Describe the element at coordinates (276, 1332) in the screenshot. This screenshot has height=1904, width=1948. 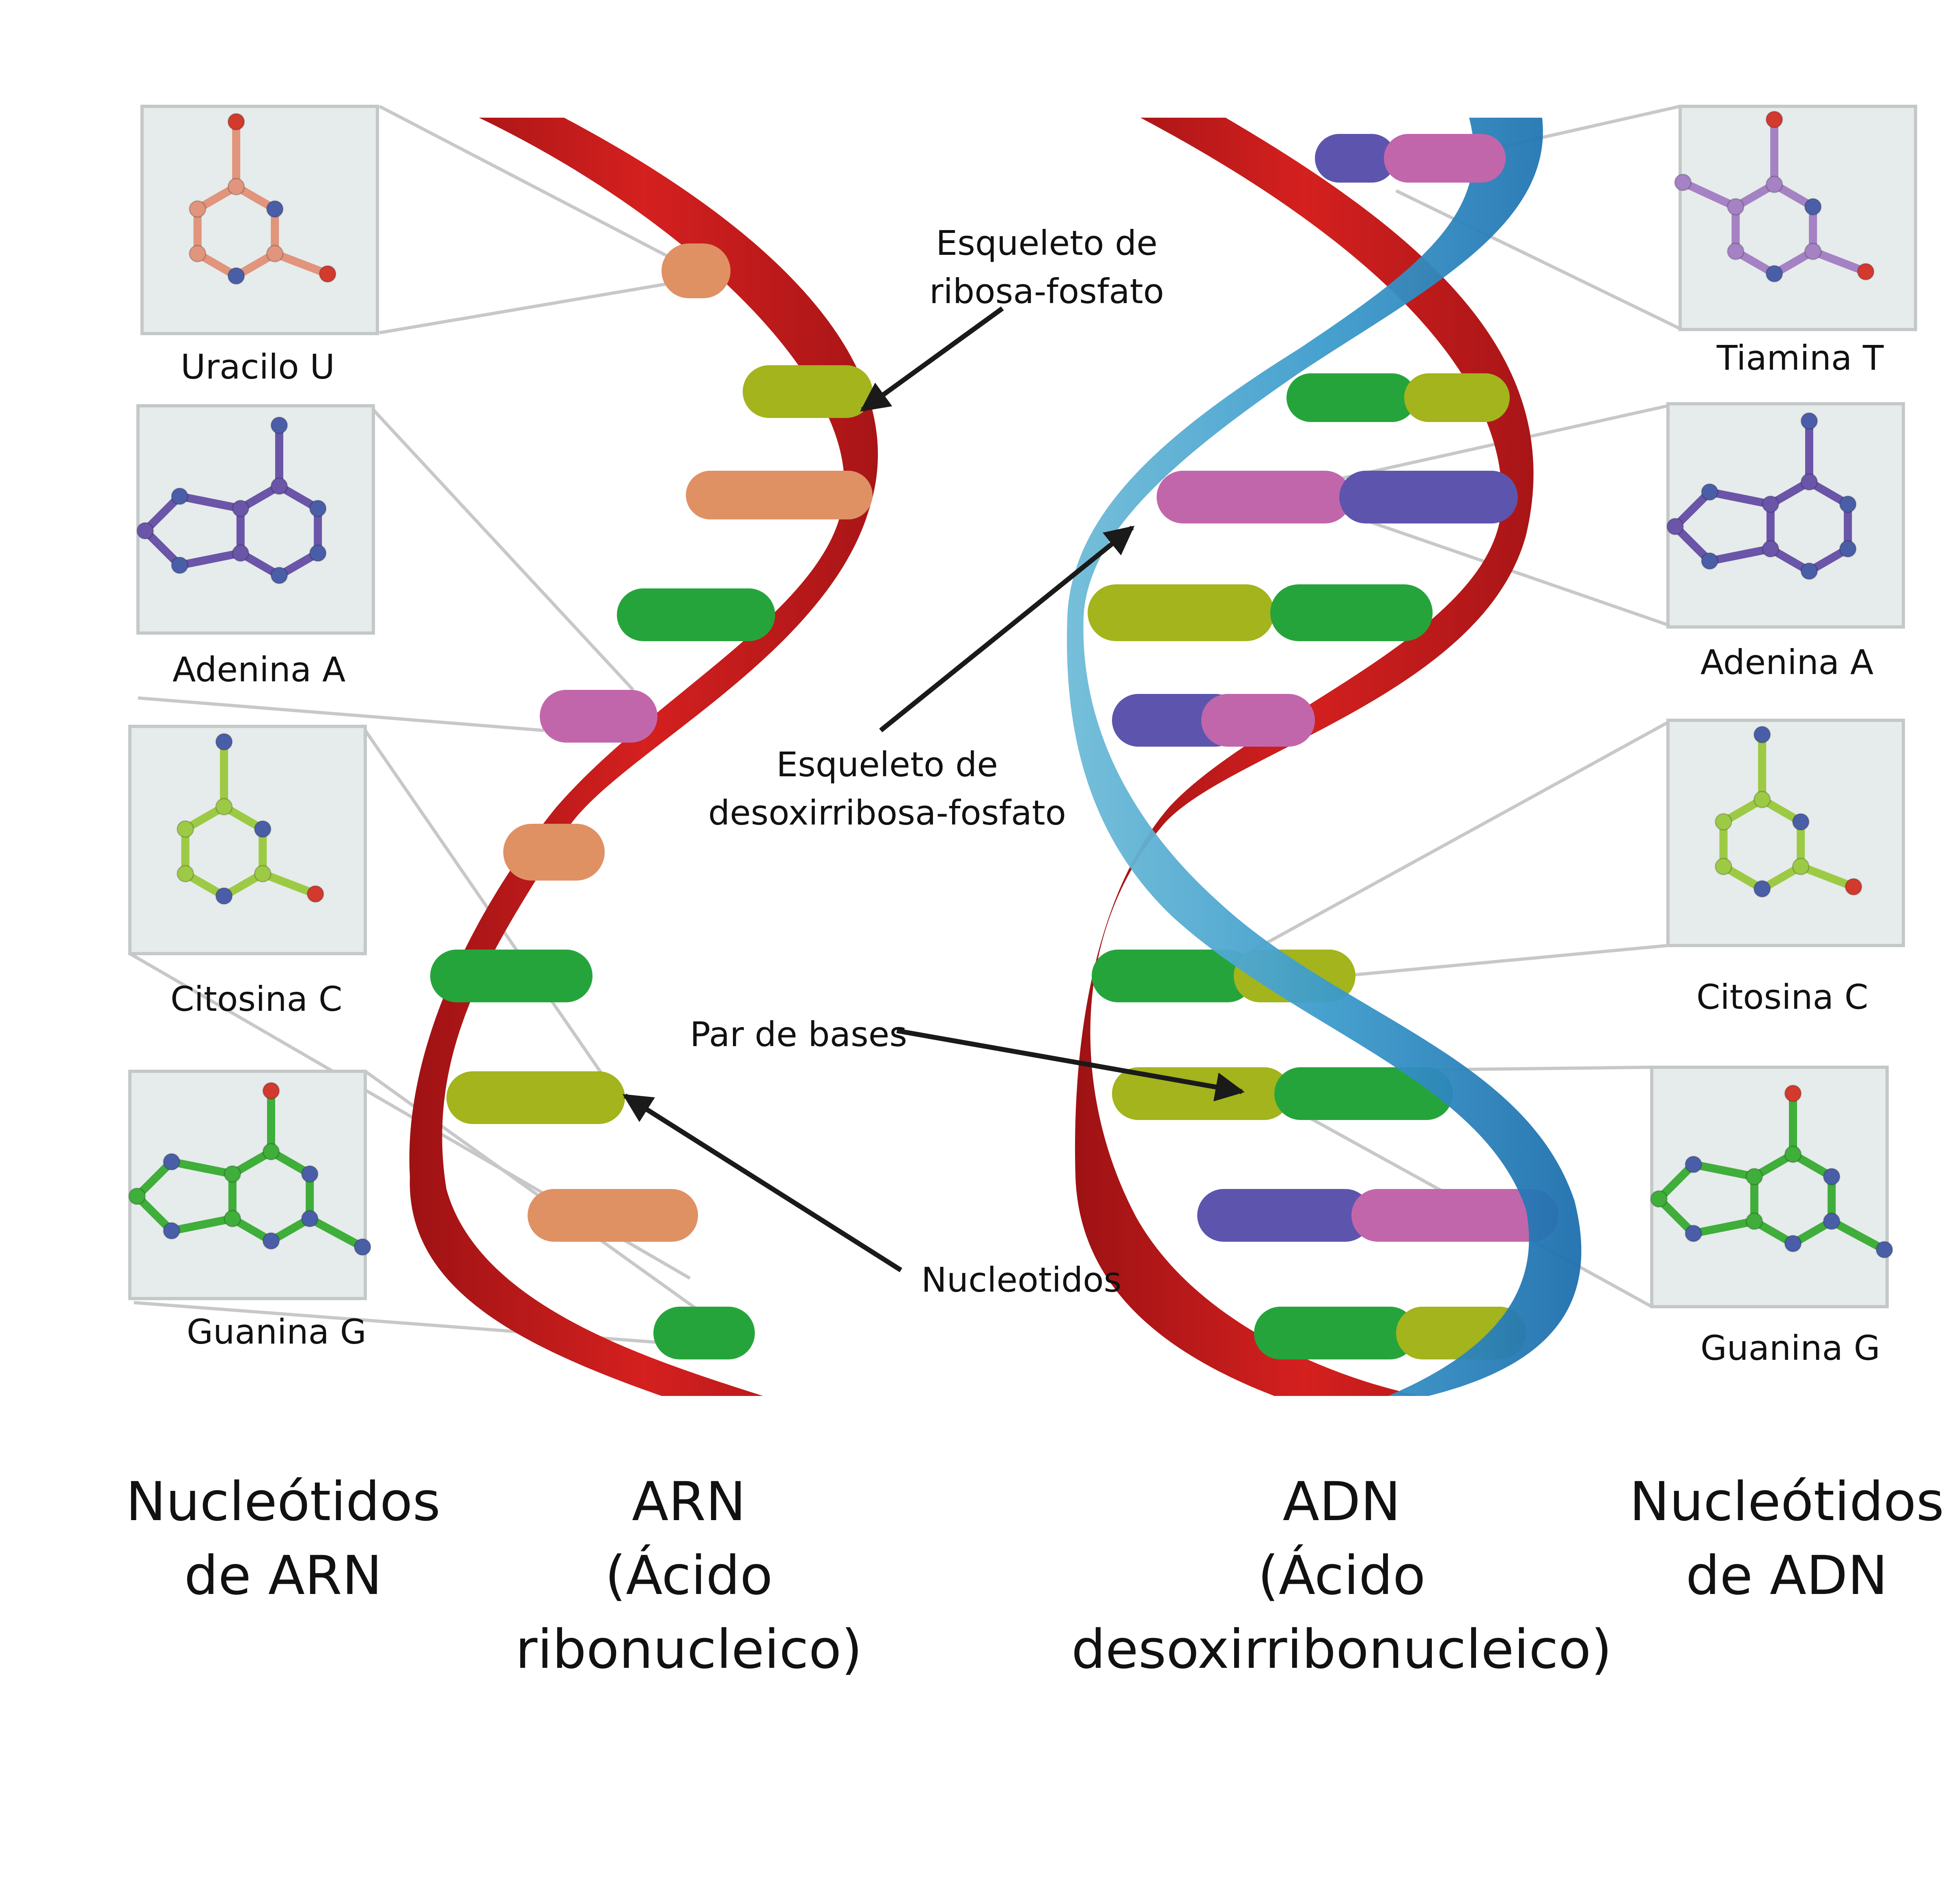
I see `rna-label-guanine: Guanina G` at that location.